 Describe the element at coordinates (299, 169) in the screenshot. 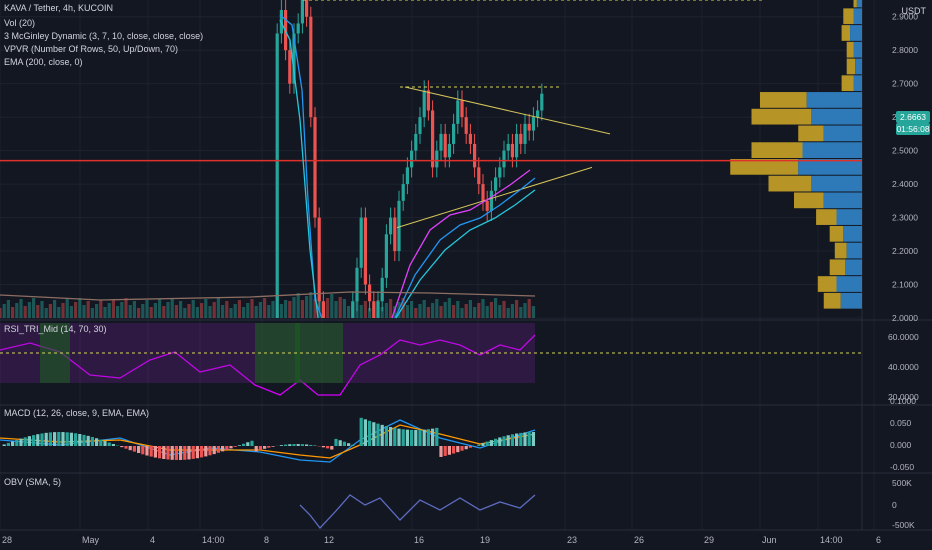

I see `mcginley-cyan` at that location.